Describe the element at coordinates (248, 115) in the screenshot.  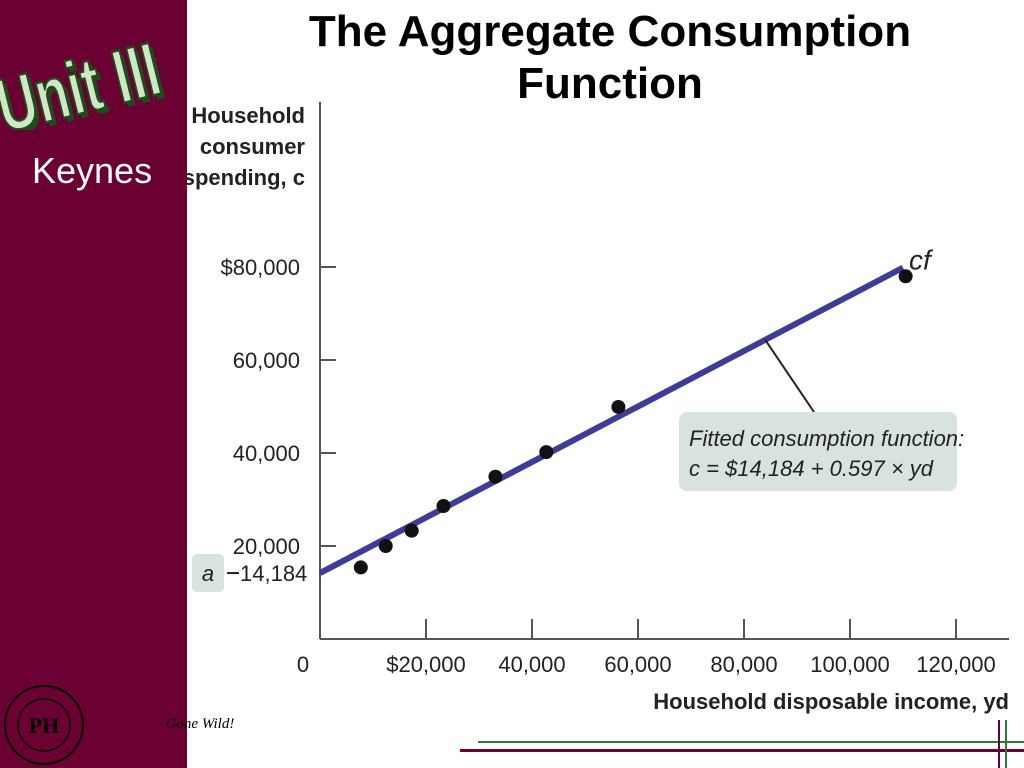
I see `y-axis-label-line: Household` at that location.